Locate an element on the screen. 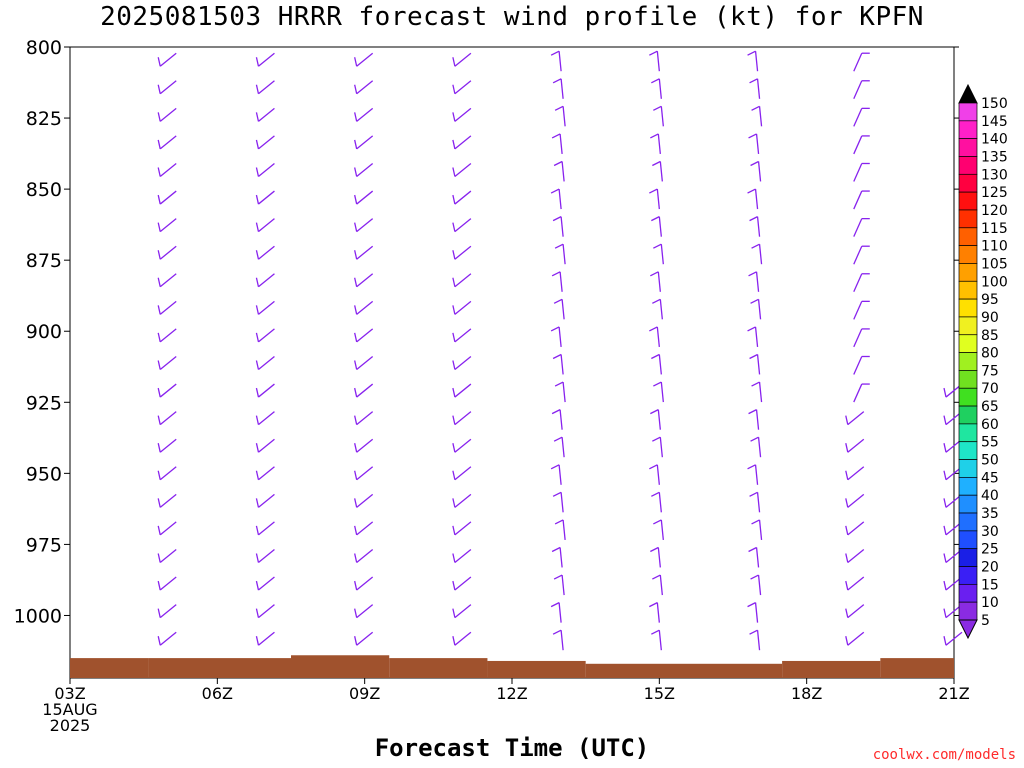 This screenshot has width=1024, height=768. terrain-block is located at coordinates (917, 668).